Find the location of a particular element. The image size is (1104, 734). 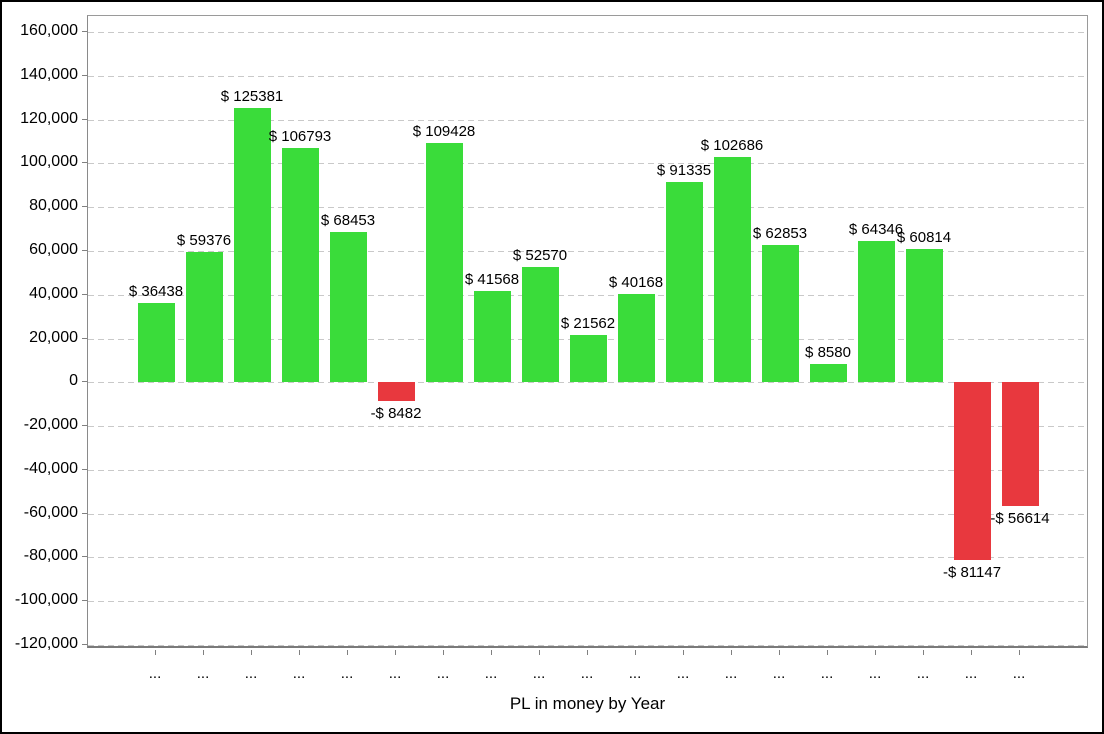

bar-value-label: $ 52570 is located at coordinates (540, 256).